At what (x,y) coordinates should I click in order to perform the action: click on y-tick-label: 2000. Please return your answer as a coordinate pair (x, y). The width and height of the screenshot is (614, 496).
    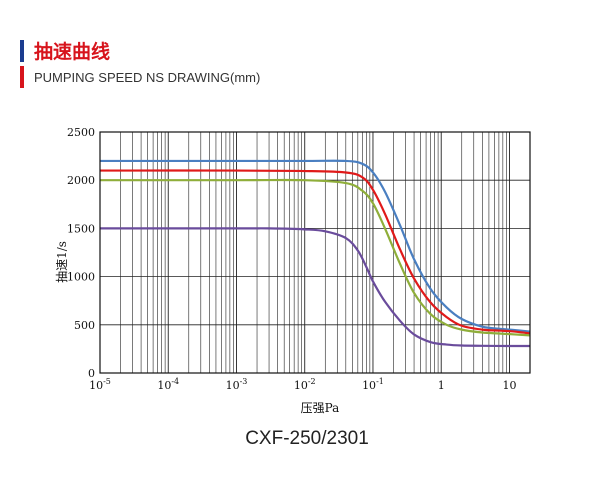
    Looking at the image, I should click on (81, 180).